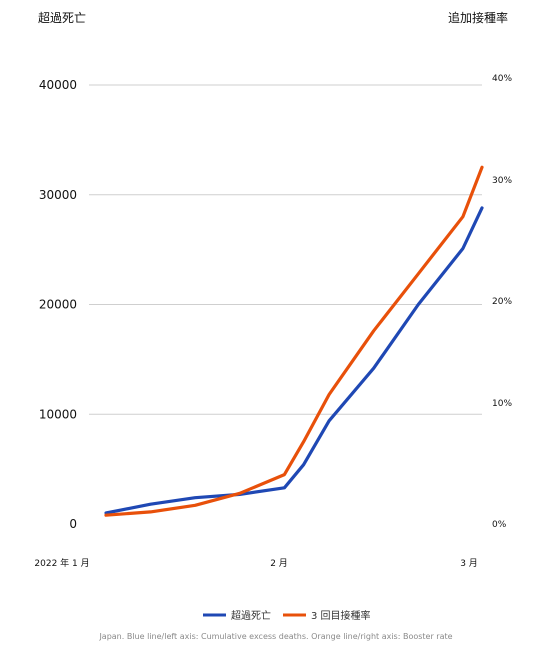  Describe the element at coordinates (58, 414) in the screenshot. I see `y-left-tick-label: 10000` at that location.